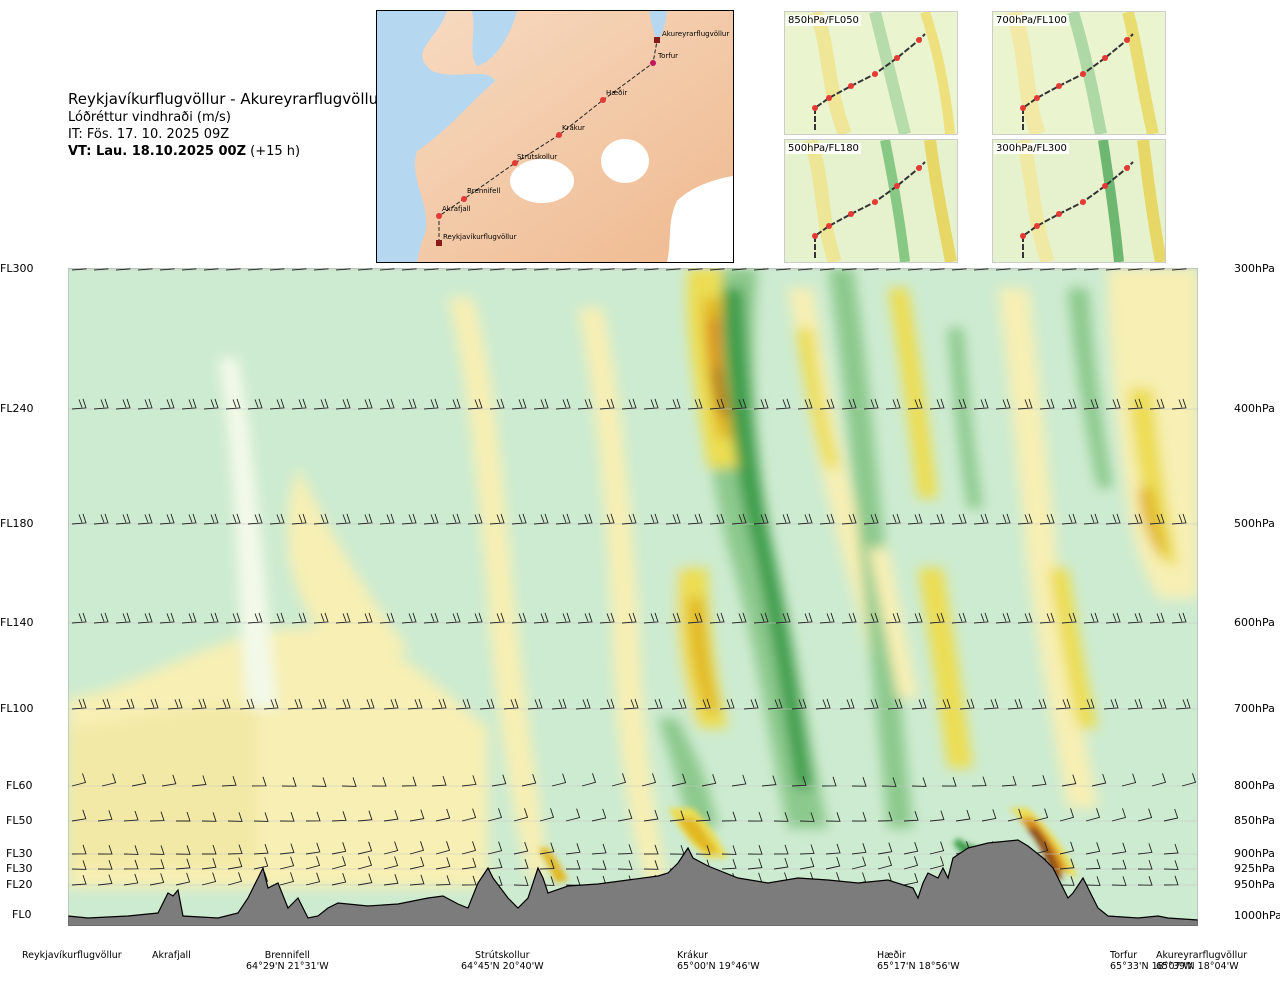 The height and width of the screenshot is (981, 1280). Describe the element at coordinates (700, 219) in the screenshot. I see `glacier-vatnajokull` at that location.